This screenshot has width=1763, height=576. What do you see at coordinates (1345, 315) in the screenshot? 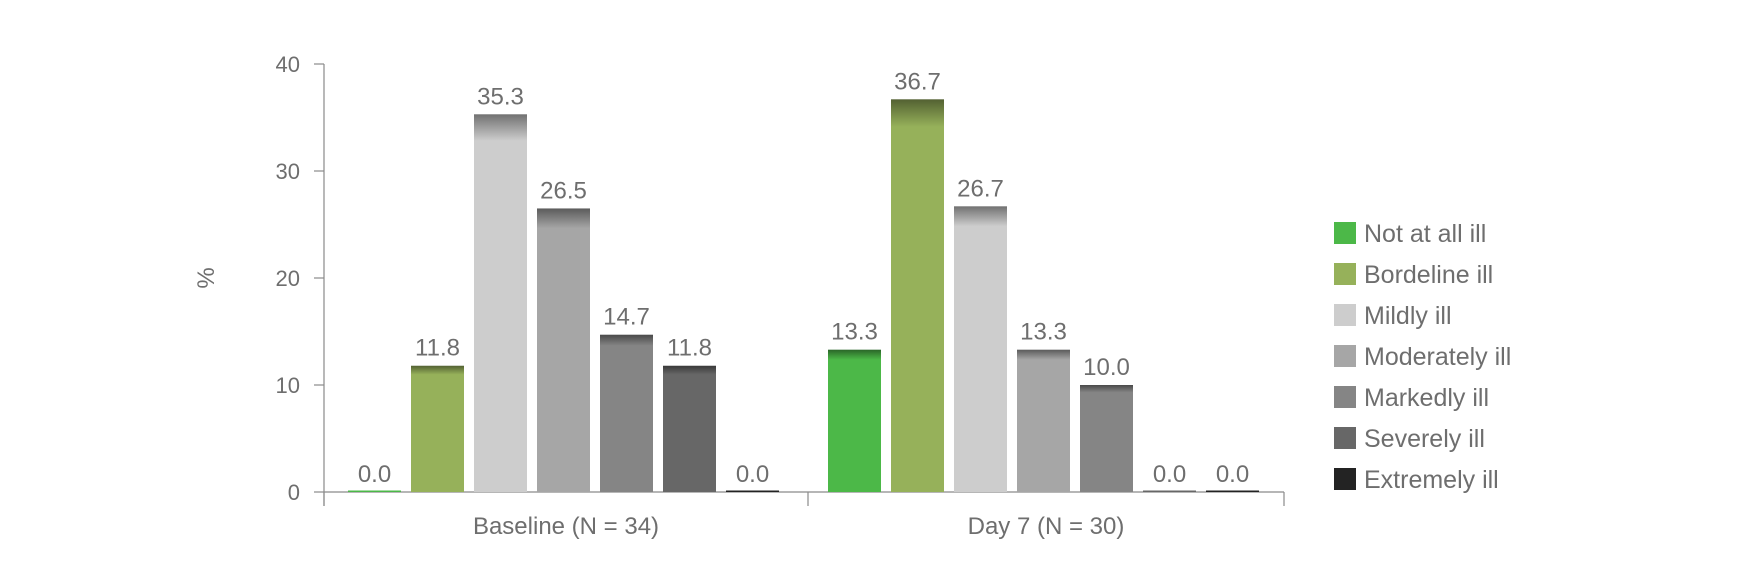
I see `legend-swatch-mildly-ill` at bounding box center [1345, 315].